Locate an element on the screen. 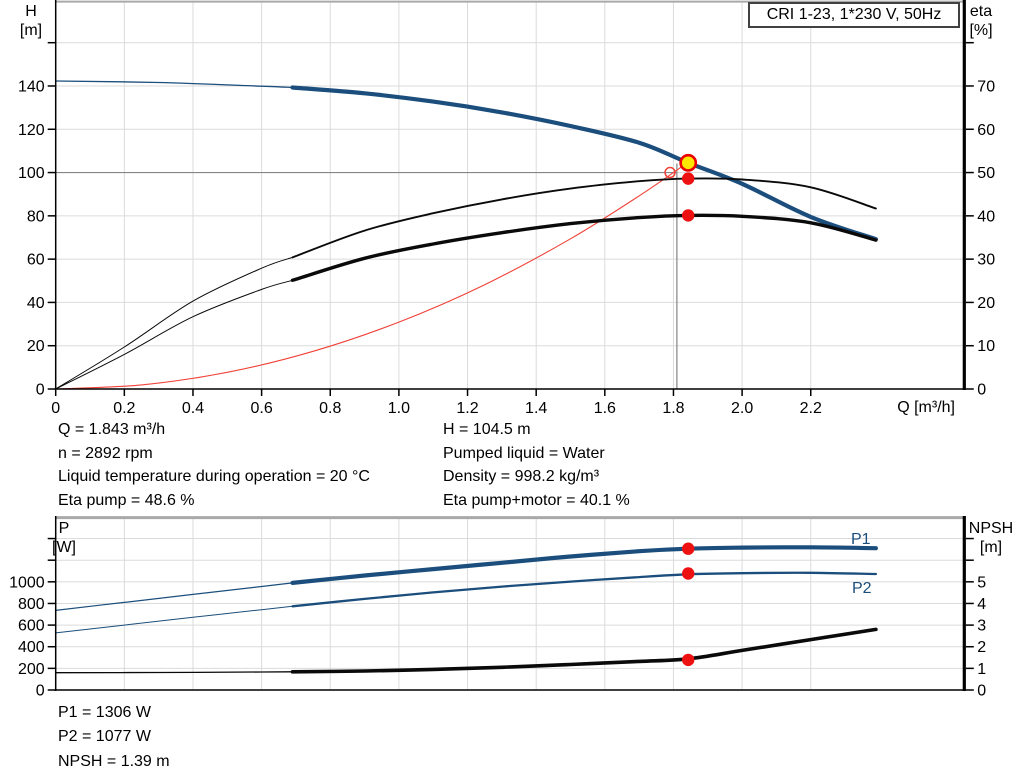 The height and width of the screenshot is (781, 1024). p1-curve-thin is located at coordinates (174, 596).